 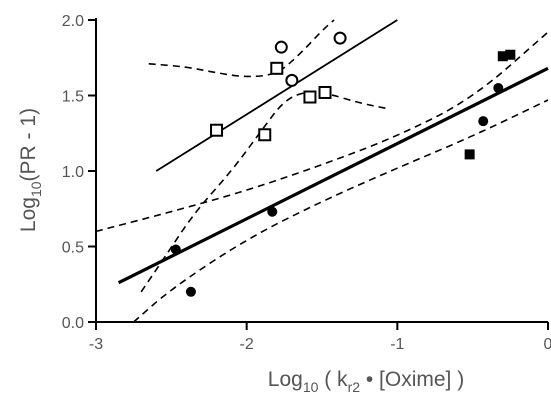 What do you see at coordinates (30, 170) in the screenshot?
I see `y-axis-label: Log10(PR - 1)` at bounding box center [30, 170].